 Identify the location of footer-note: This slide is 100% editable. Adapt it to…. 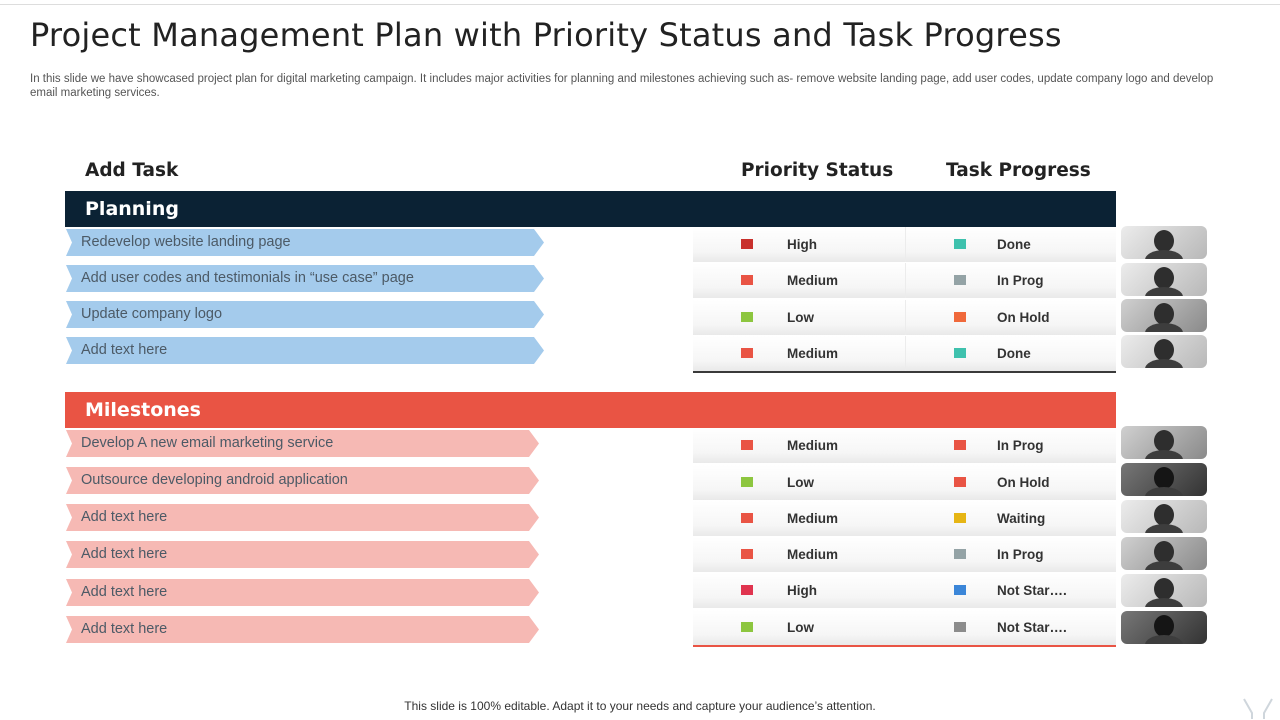
(640, 706).